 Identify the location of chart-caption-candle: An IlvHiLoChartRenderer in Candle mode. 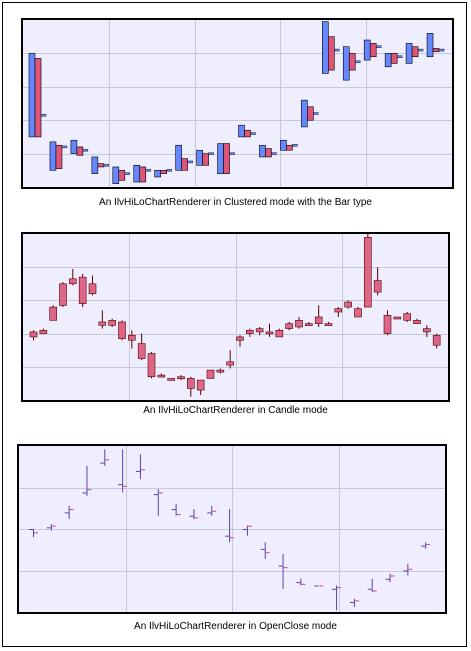
(235, 410).